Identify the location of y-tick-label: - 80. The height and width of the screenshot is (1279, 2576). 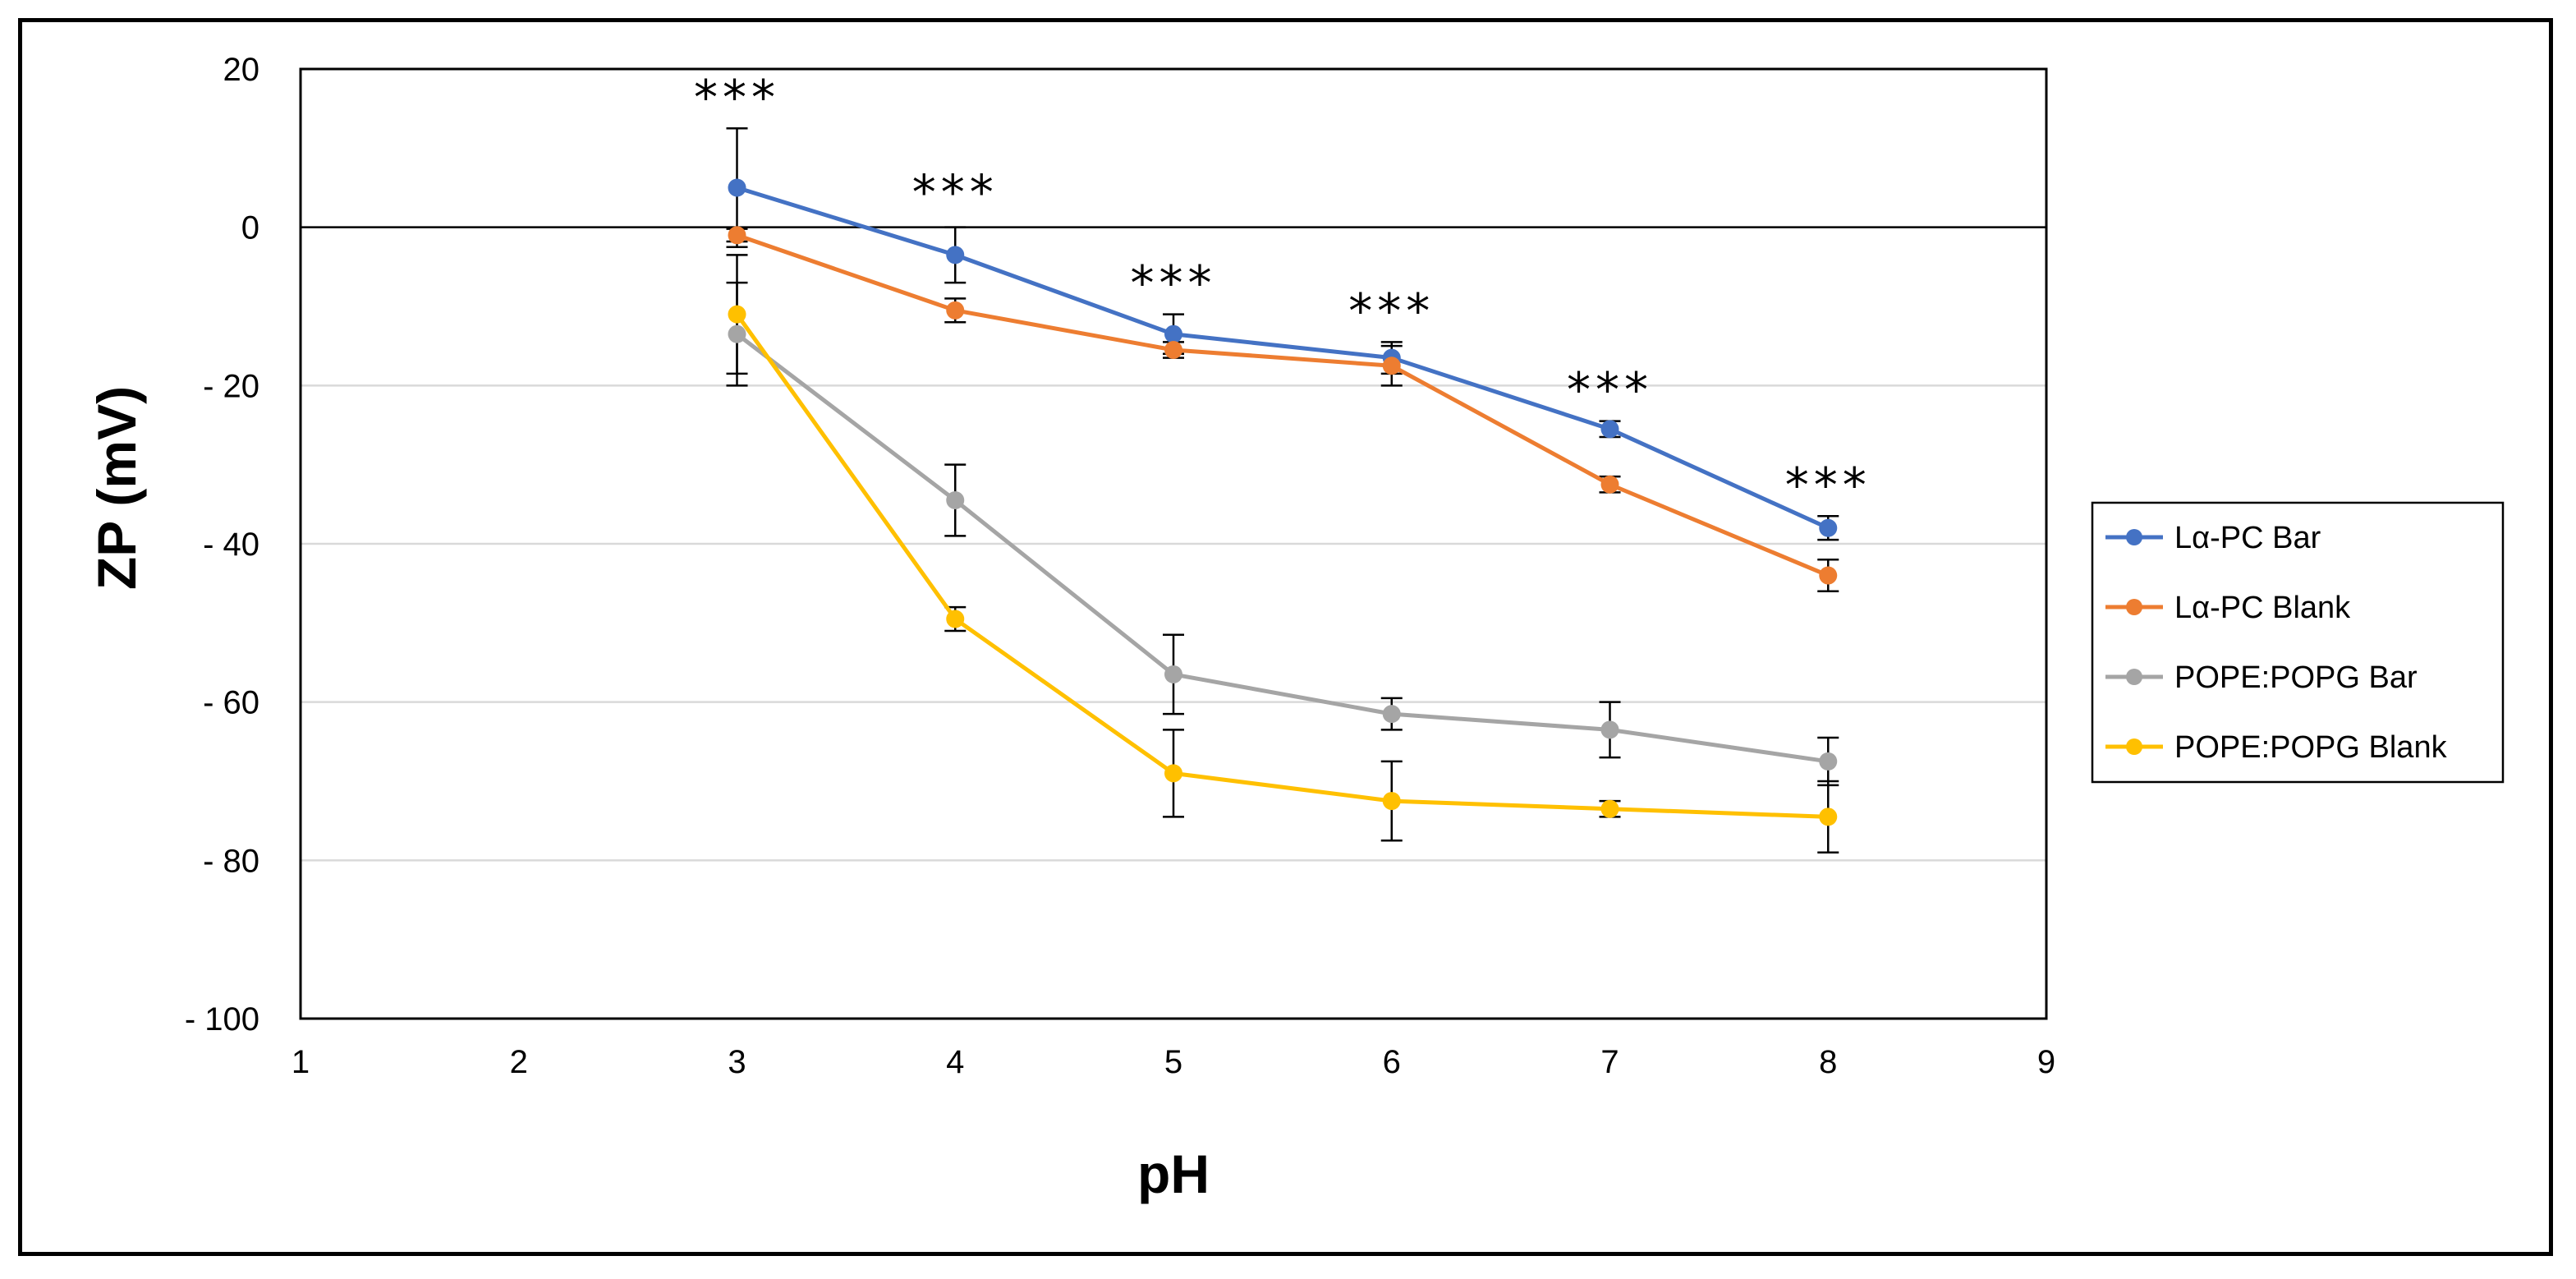
(231, 861).